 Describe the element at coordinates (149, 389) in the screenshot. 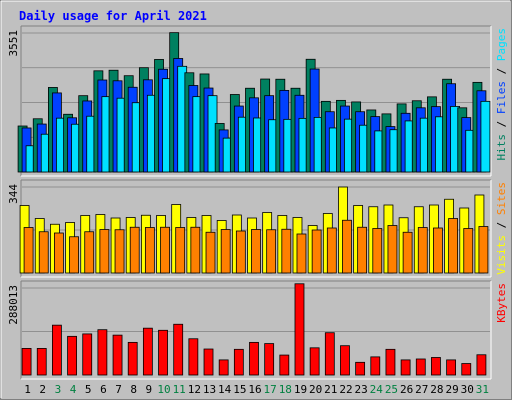

I see `day-label: 9` at that location.